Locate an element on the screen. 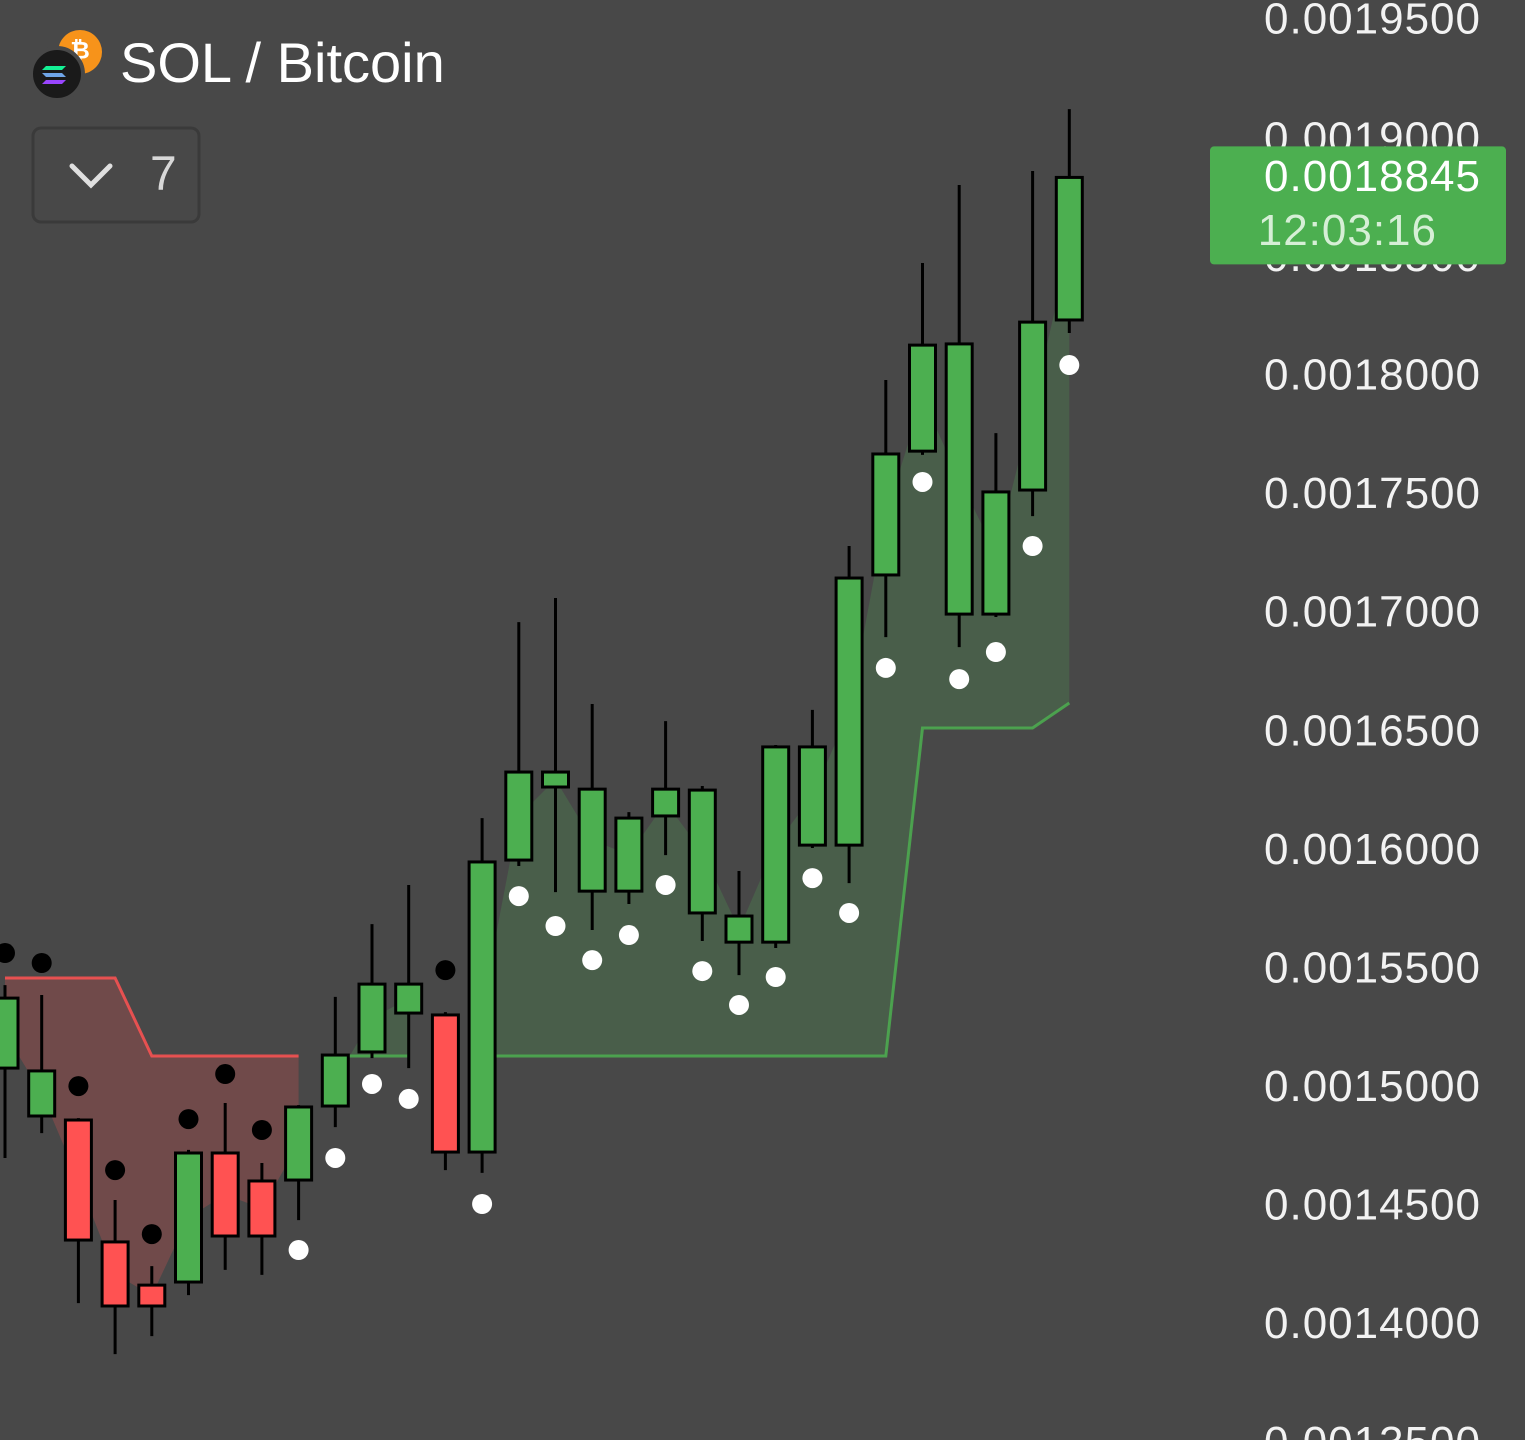 This screenshot has width=1525, height=1440. y-tick-label: 0.0014000 is located at coordinates (1372, 1323).